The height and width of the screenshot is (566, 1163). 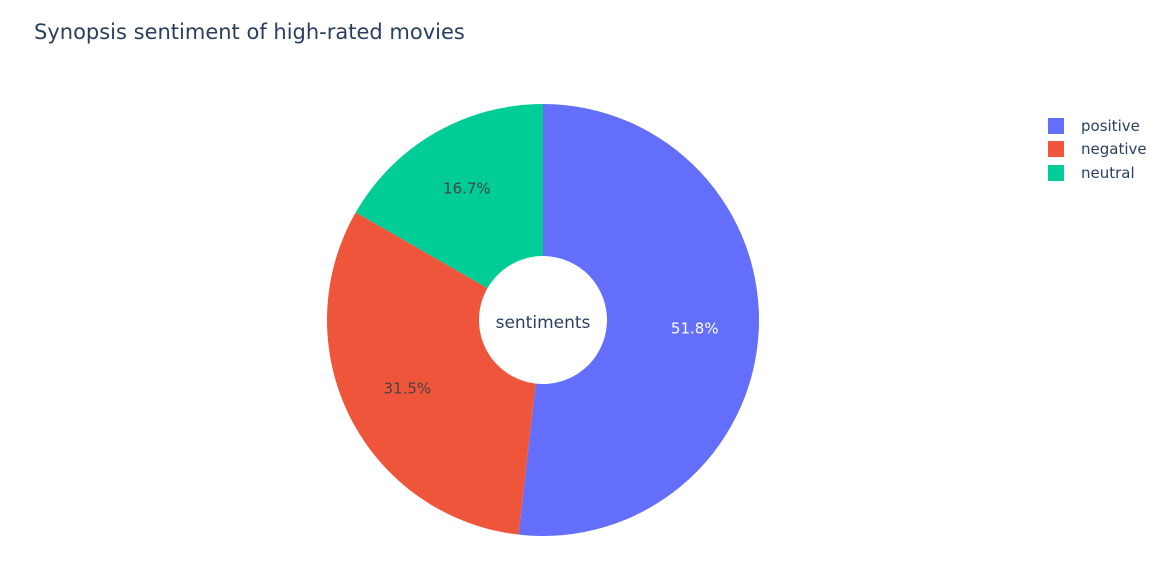 I want to click on slice-neutral, so click(x=449, y=196).